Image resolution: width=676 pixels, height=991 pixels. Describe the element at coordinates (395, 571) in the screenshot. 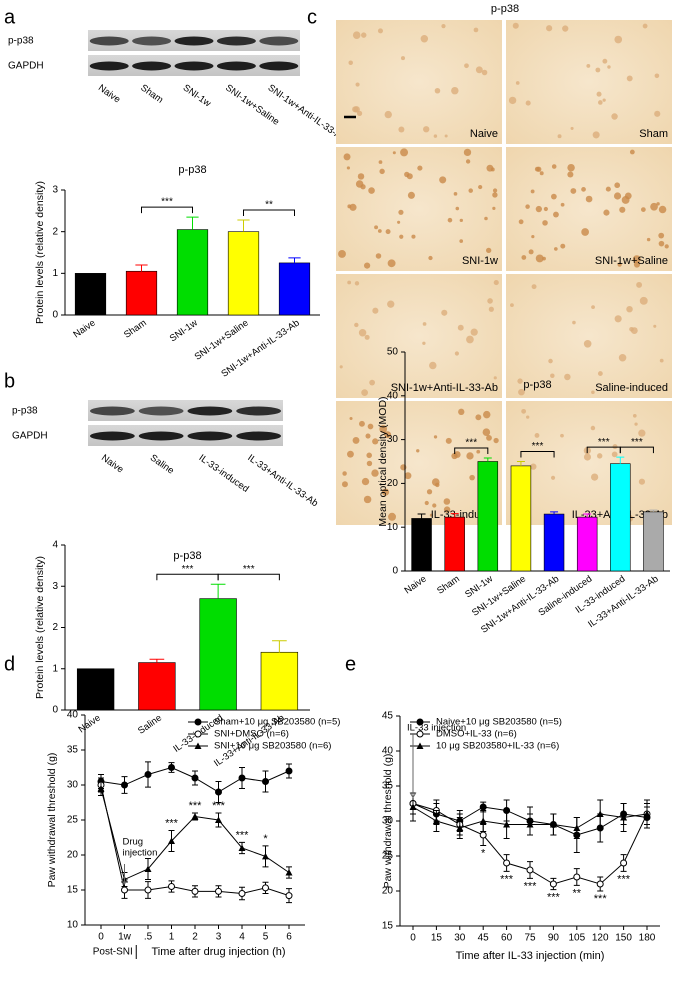

I see `y-tick-label: 0` at that location.